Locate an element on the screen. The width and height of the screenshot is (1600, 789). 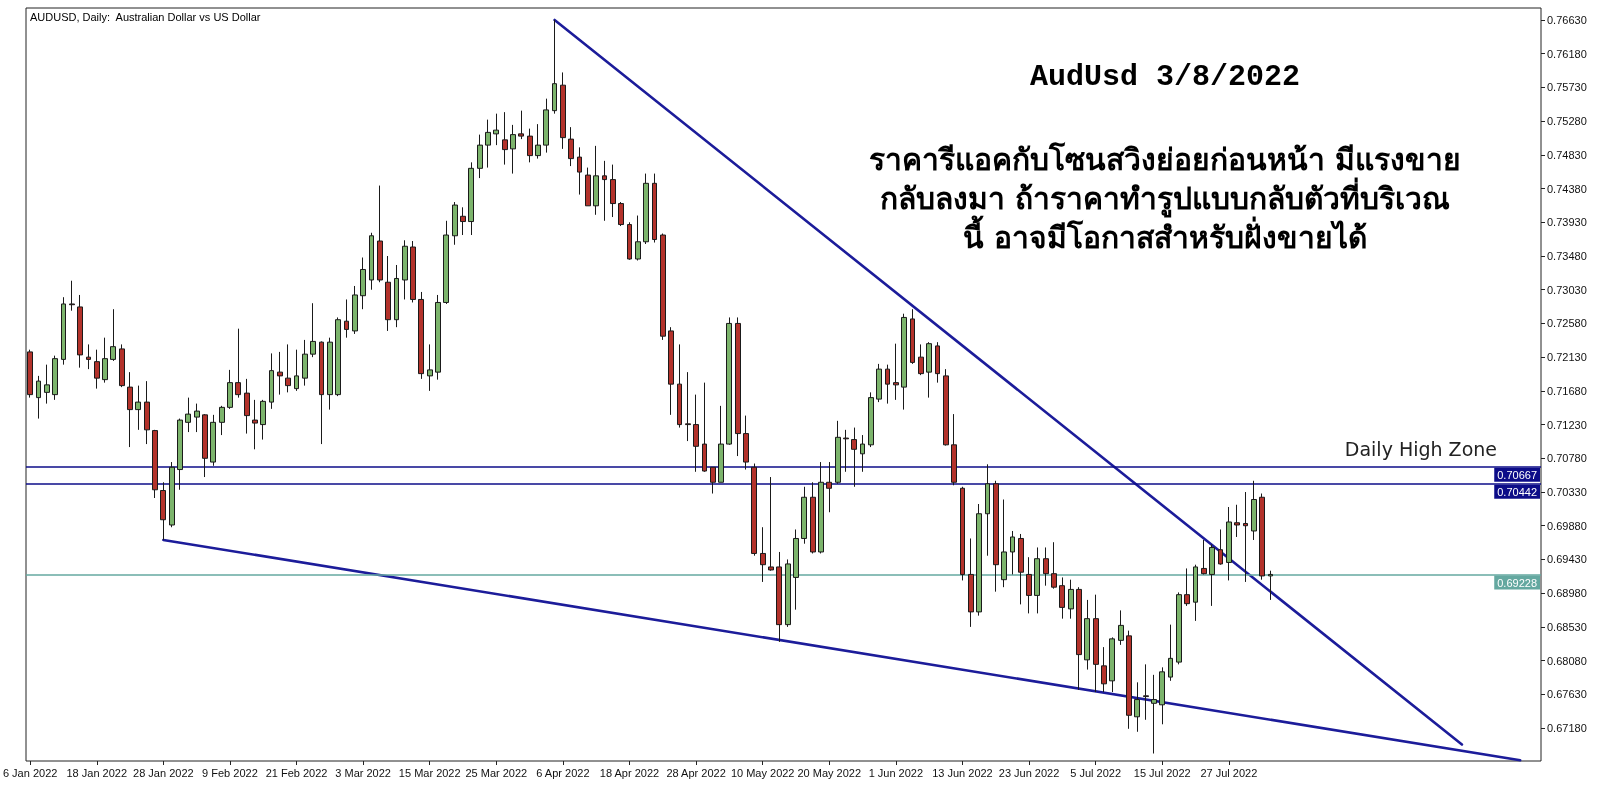
text: ราคารีแอคกับโซนสวิงย่อยก่อนหน้า มีแรงขาย กลับลงมา ถ้าราคาทำรูปแบบกลับตัวที่บริเวณ นี้ อาจมีโอกาสสำหรับฝั่งขายได้ is located at coordinates (1165, 198).